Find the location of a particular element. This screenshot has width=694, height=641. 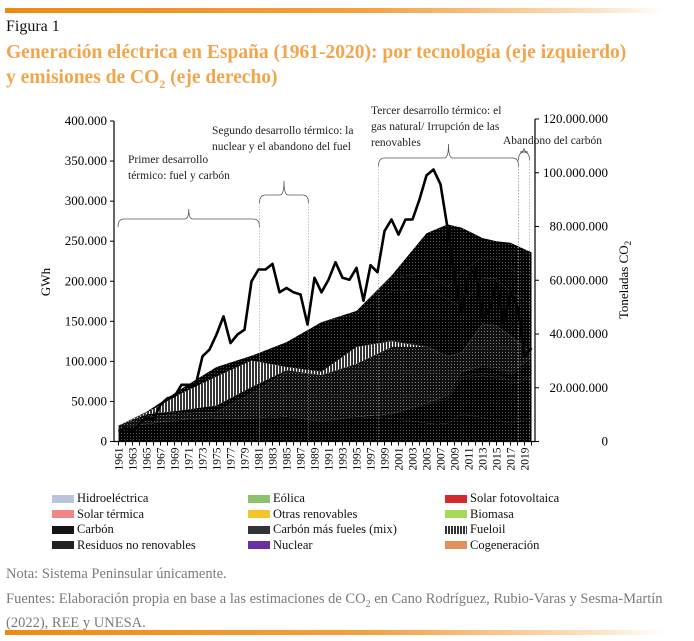

area-fueloil is located at coordinates (325, 375).